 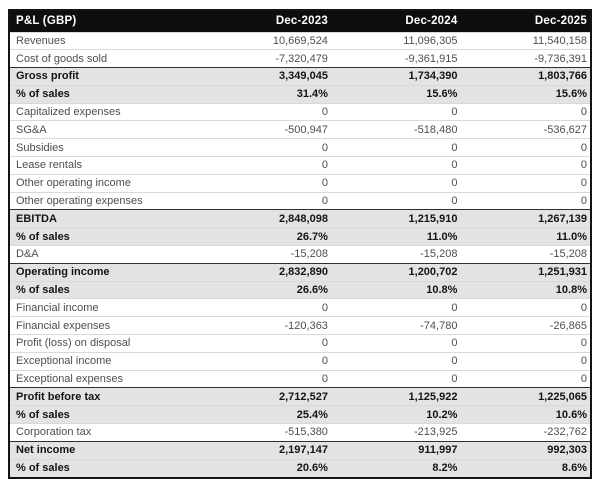 I want to click on row-label: Financial expenses, so click(x=106, y=325).